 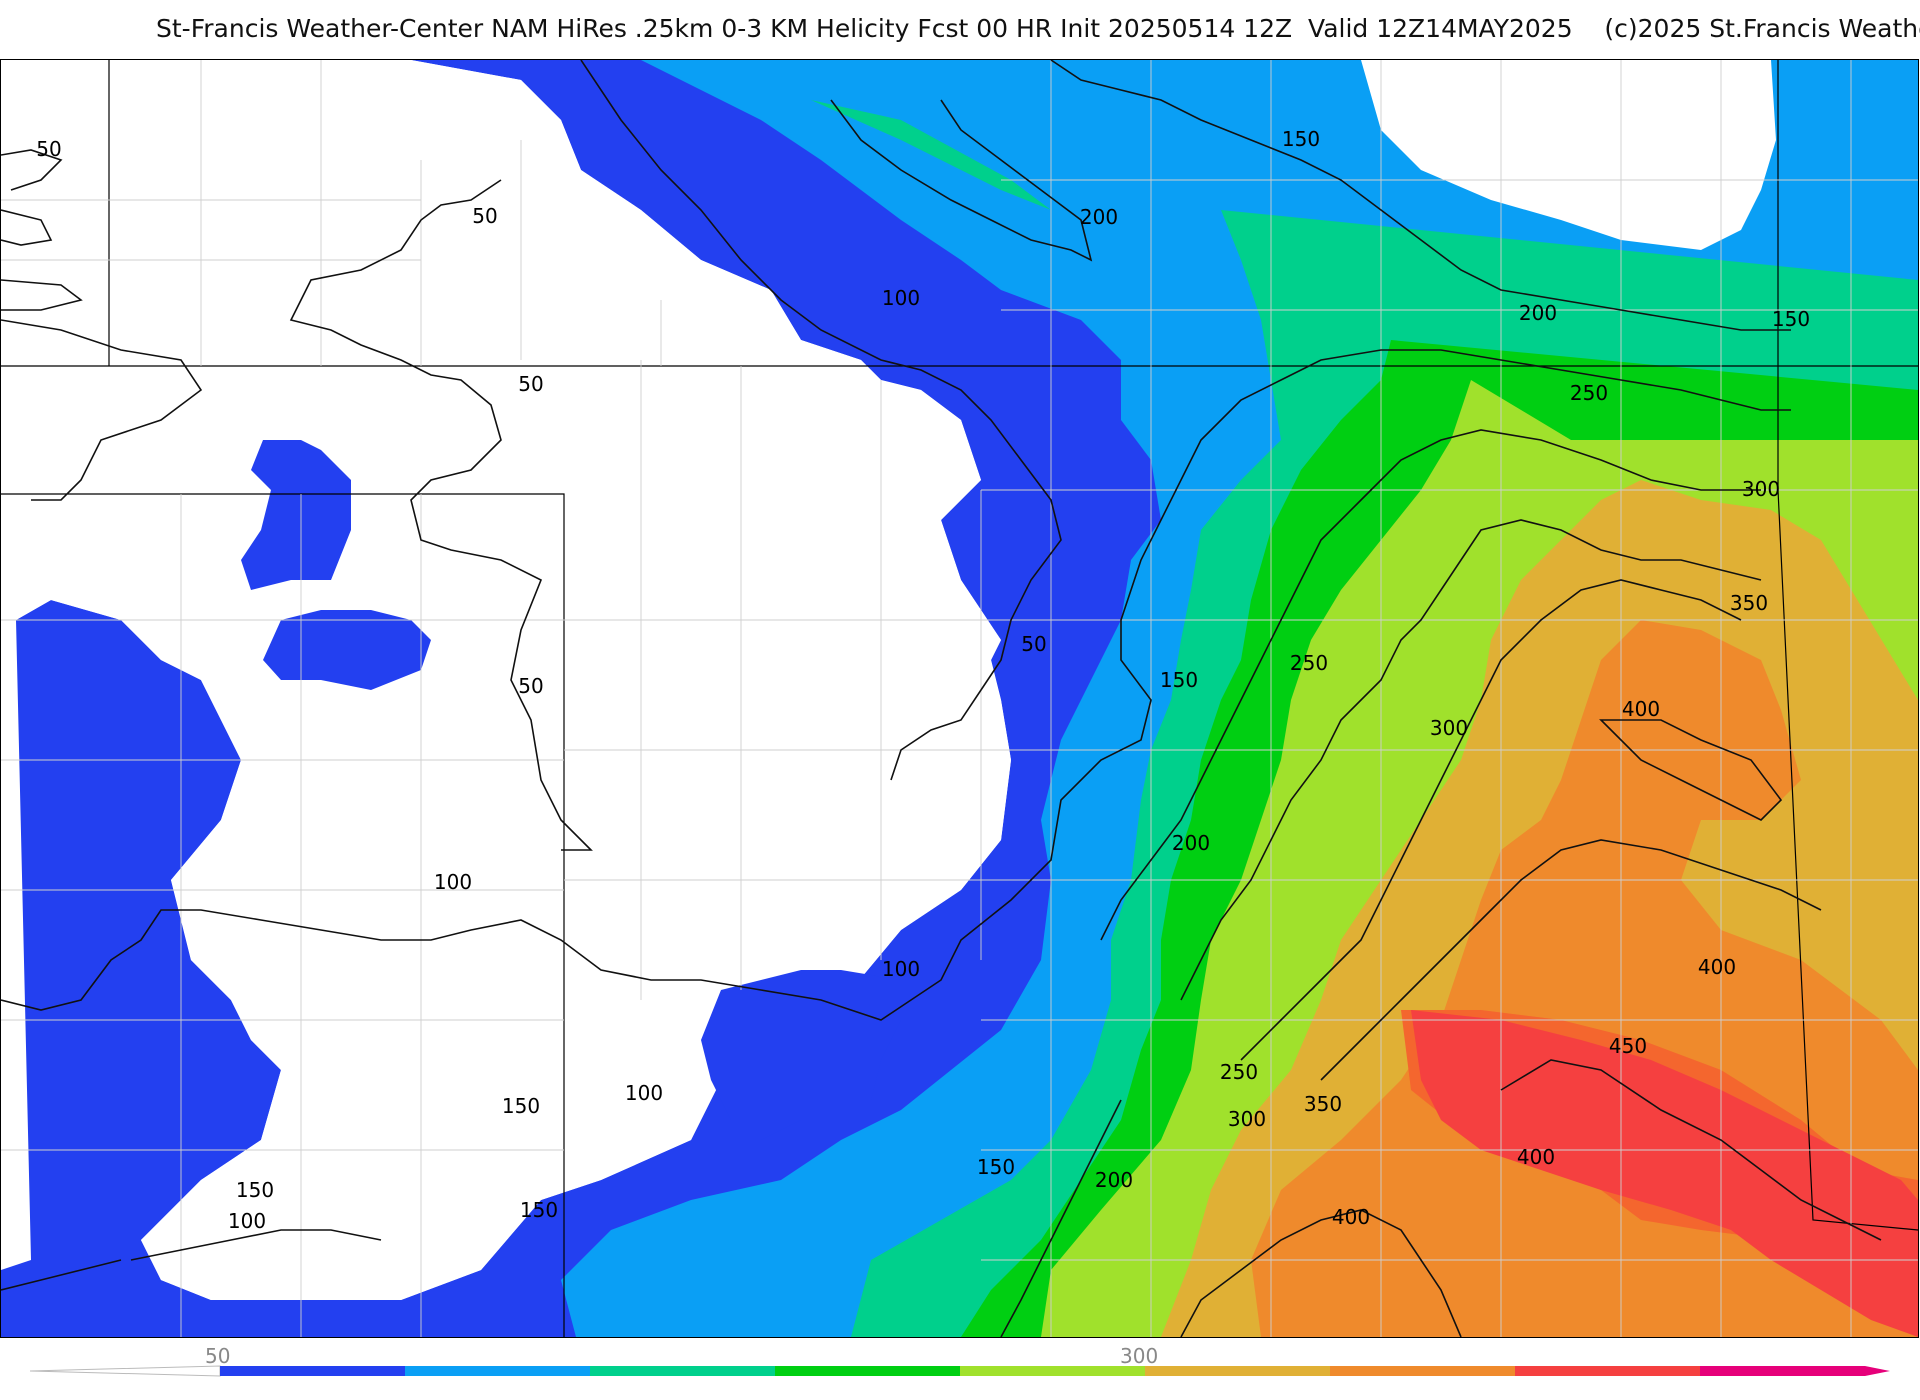 I want to click on colorbar-tick-50: 50, so click(x=218, y=1356).